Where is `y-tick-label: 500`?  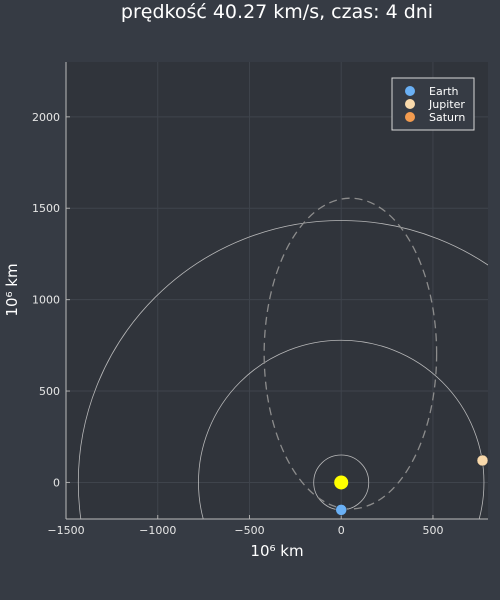 y-tick-label: 500 is located at coordinates (49, 391).